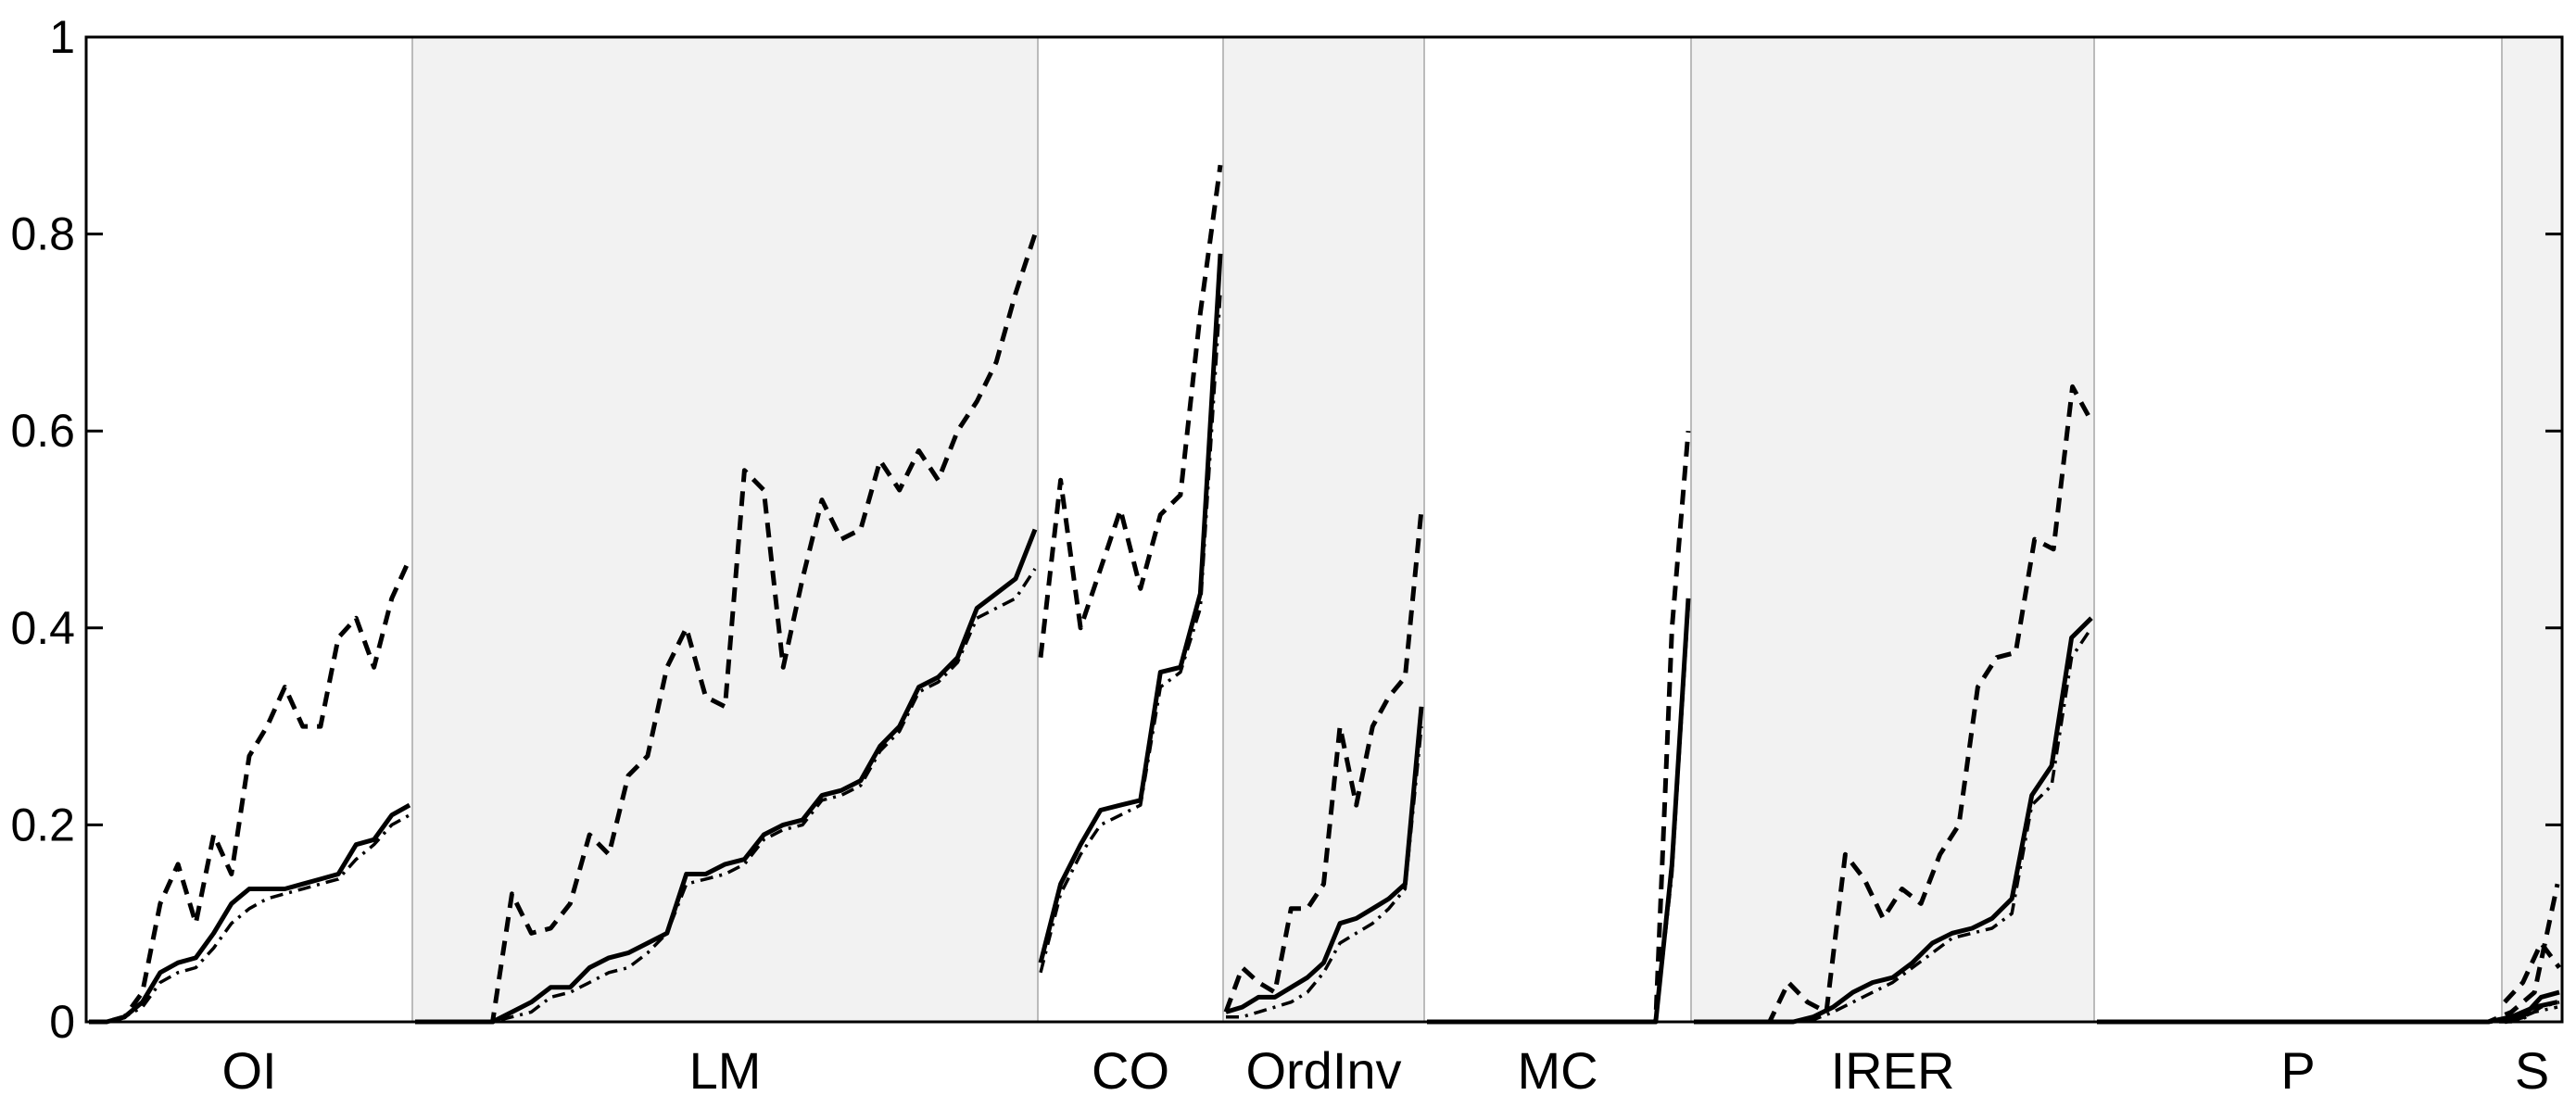 The image size is (2576, 1108). What do you see at coordinates (1130, 1070) in the screenshot?
I see `group-label-co: CO` at bounding box center [1130, 1070].